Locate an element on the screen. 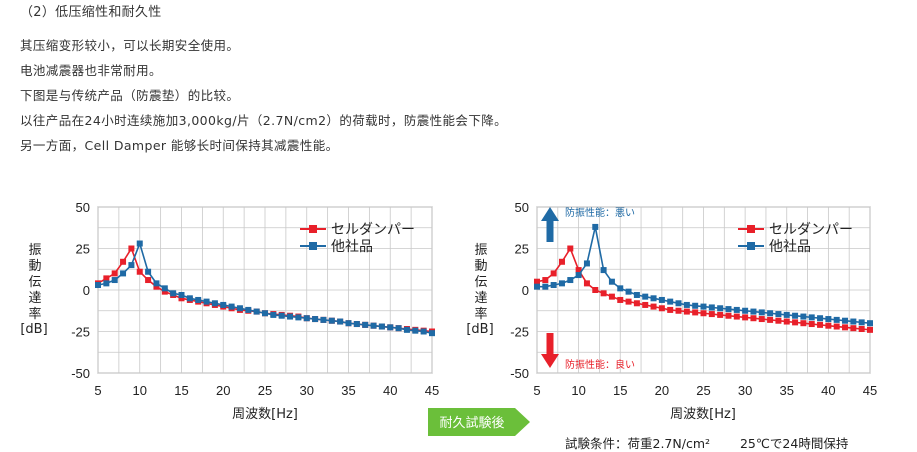 The height and width of the screenshot is (452, 917). arrow-label: 耐久試験後 is located at coordinates (471, 423).